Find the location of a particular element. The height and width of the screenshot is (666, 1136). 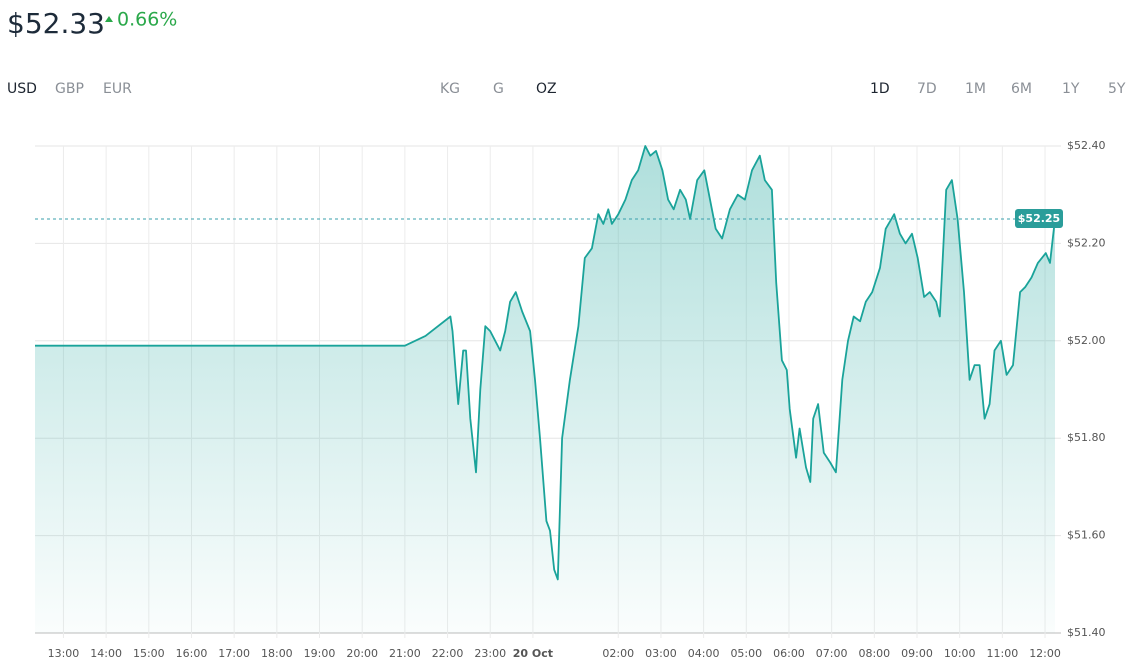

x-tick-label: 17:00 is located at coordinates (234, 653).